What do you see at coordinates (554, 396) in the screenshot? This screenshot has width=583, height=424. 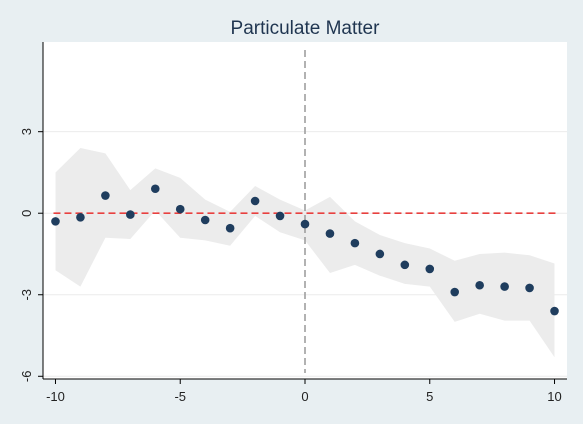 I see `x-tick-label: 10` at bounding box center [554, 396].